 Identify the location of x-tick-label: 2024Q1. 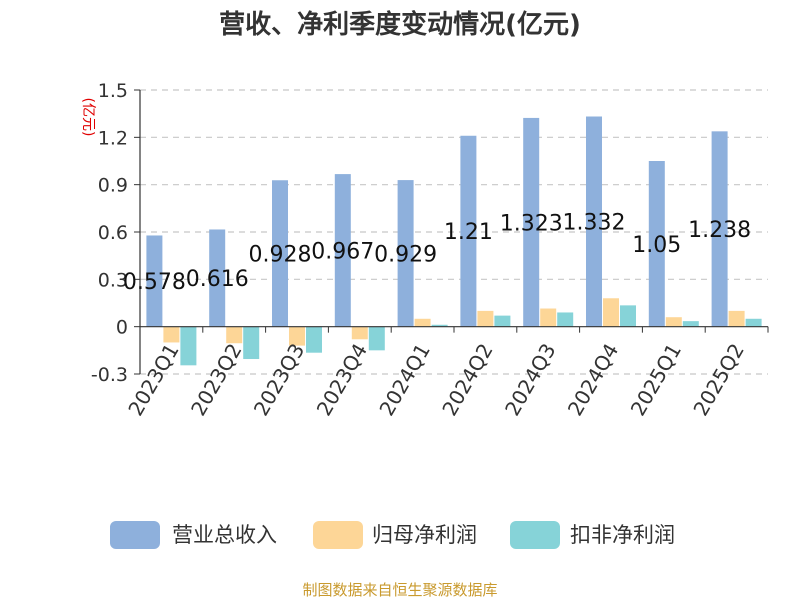
(404, 379).